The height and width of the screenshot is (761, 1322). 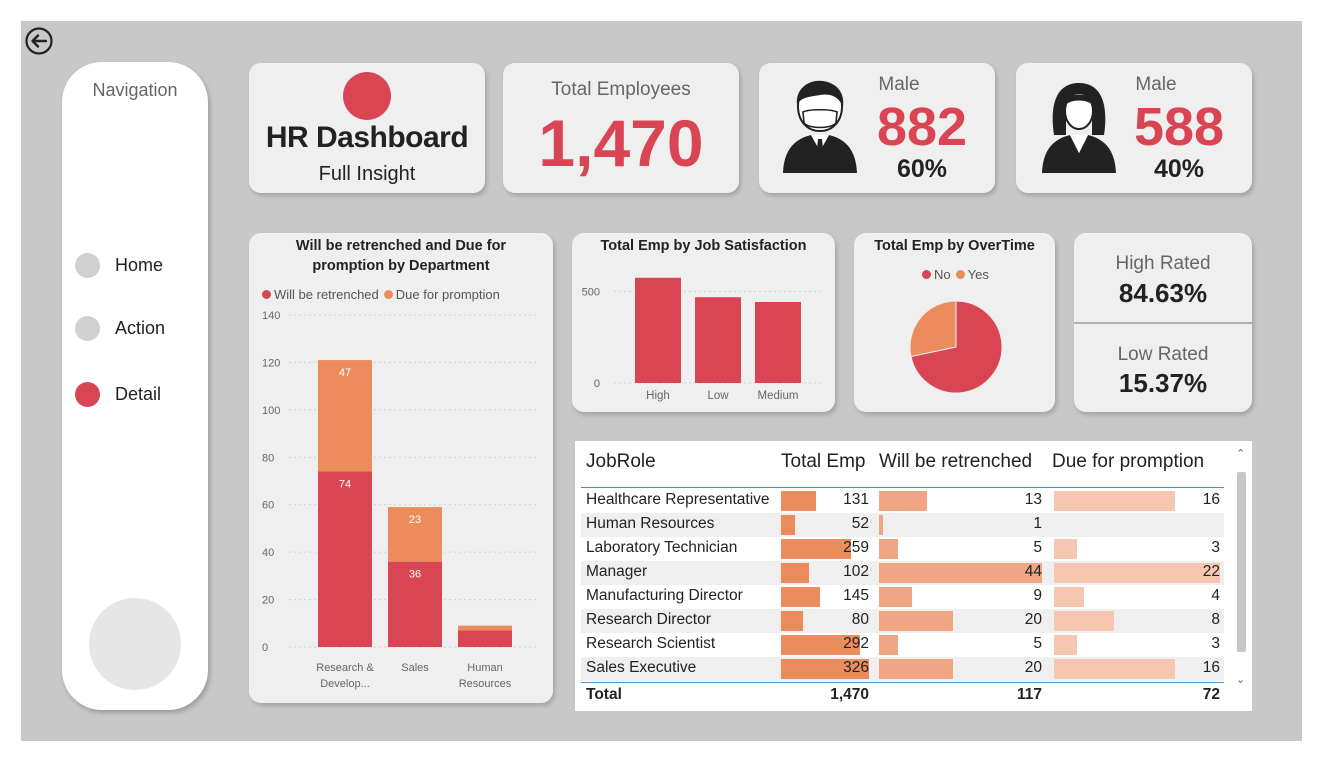 I want to click on overtime-pie, so click(x=956, y=347).